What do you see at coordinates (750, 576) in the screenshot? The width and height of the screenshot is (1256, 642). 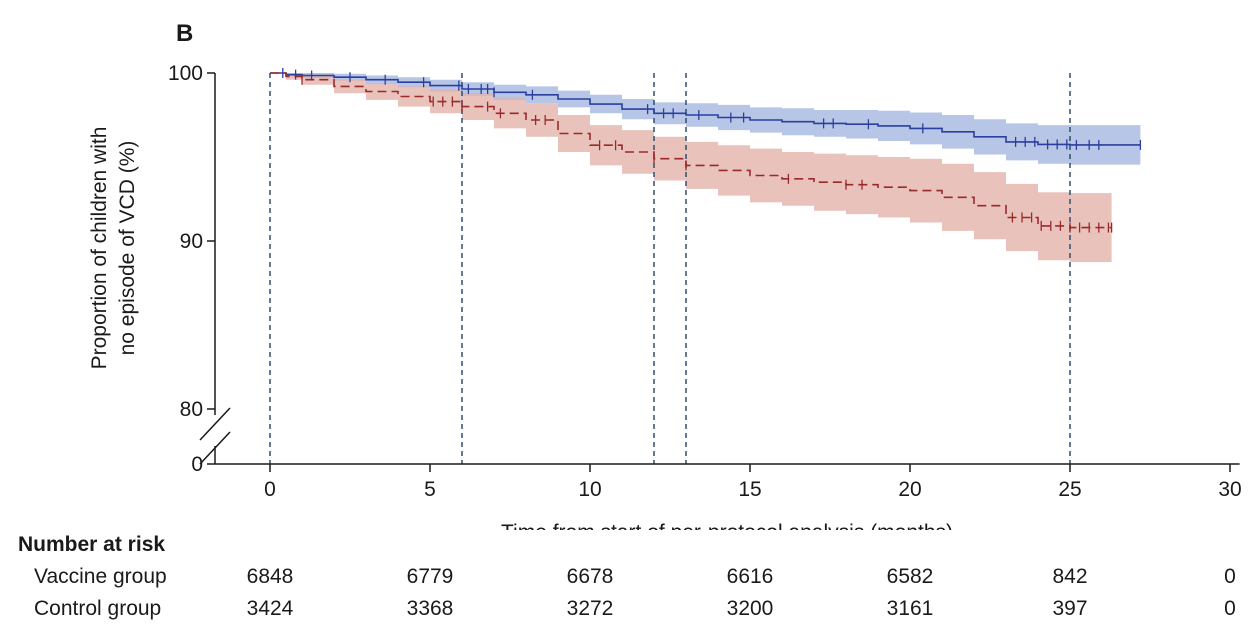 I see `risk-cell: 6616` at bounding box center [750, 576].